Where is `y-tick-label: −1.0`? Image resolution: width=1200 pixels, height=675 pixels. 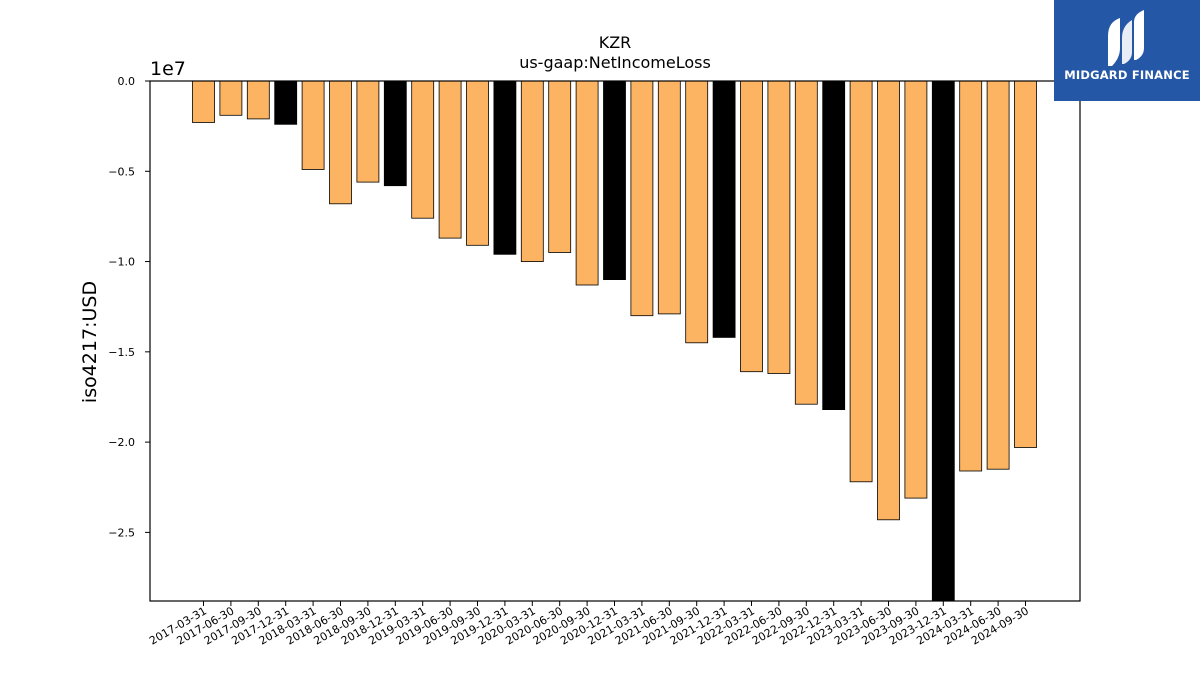
y-tick-label: −1.0 is located at coordinates (121, 262).